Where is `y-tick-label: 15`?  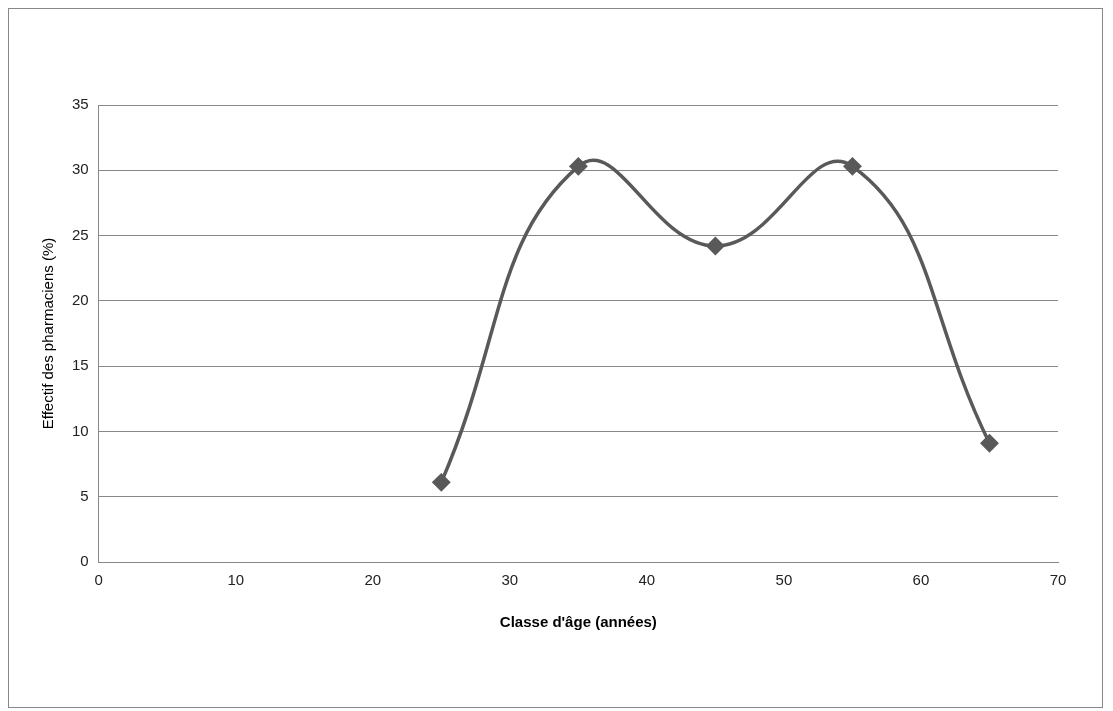 y-tick-label: 15 is located at coordinates (80, 365).